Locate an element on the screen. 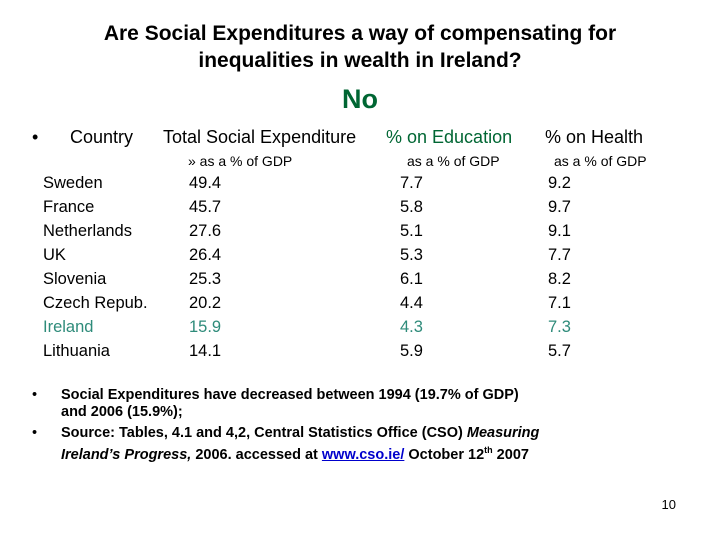 Image resolution: width=720 pixels, height=540 pixels. source-date: October 12 is located at coordinates (444, 454).